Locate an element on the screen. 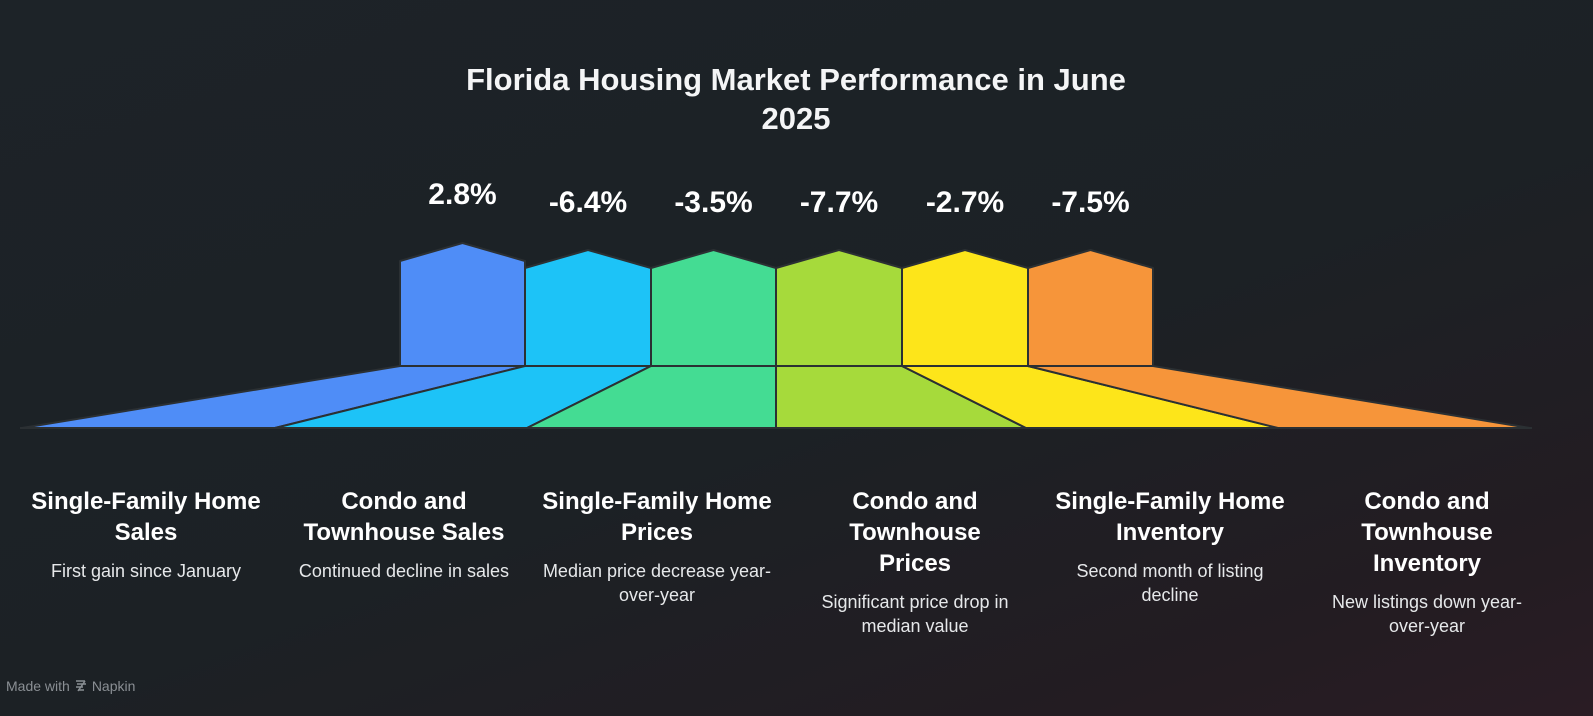  segment-heading: Single-Family Home Sales is located at coordinates (146, 517).